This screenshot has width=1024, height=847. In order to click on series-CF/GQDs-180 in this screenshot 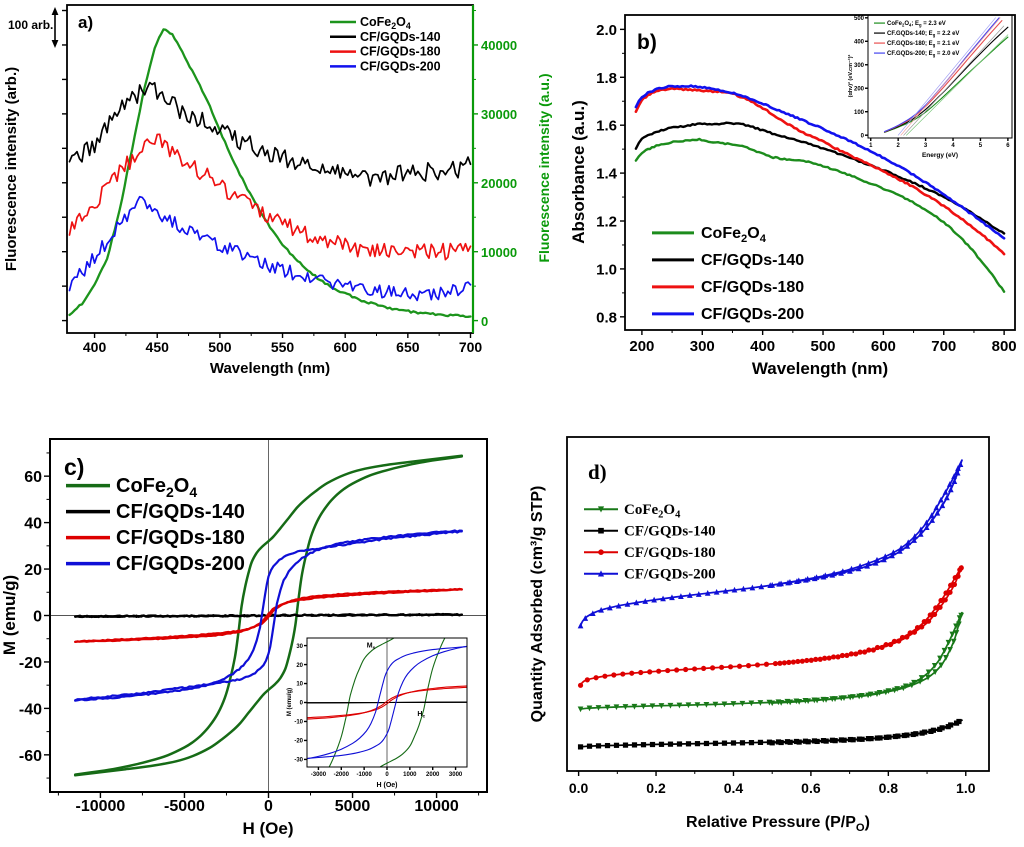, I will do `click(820, 171)`.